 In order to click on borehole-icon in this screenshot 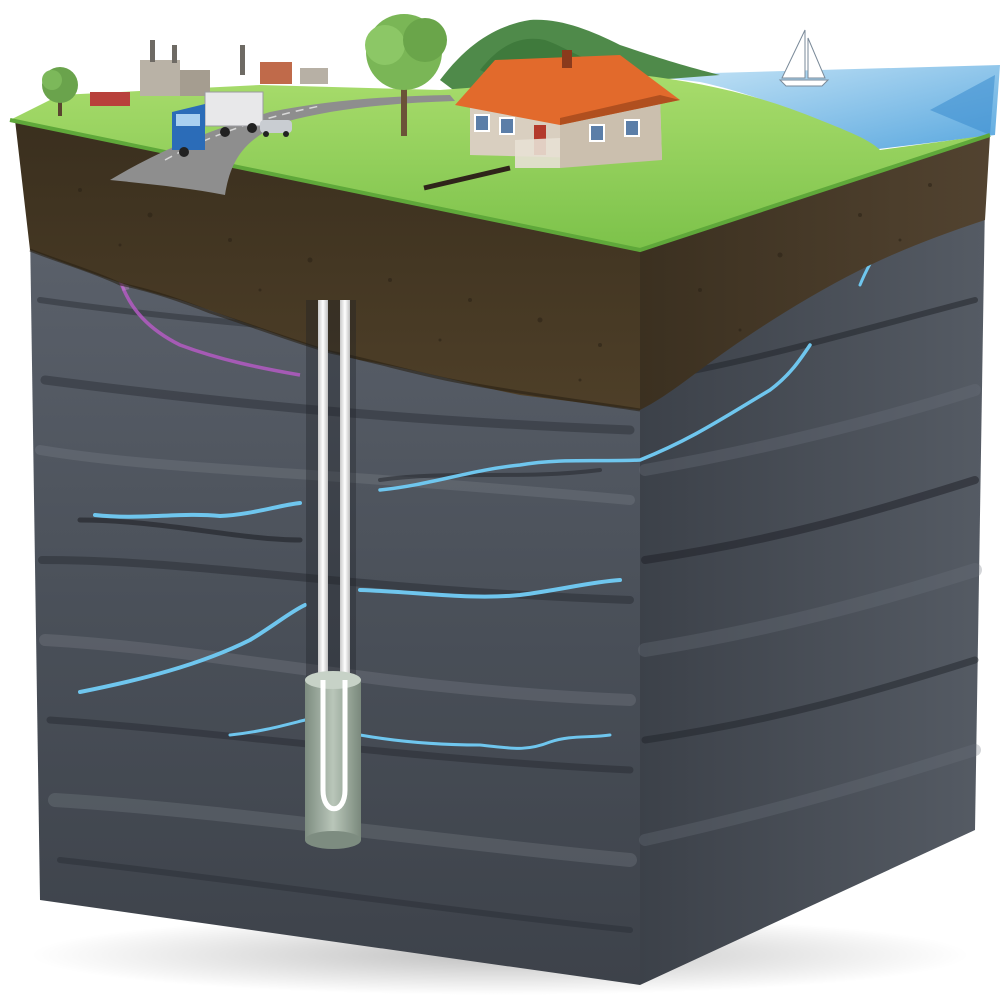, I will do `click(333, 574)`.